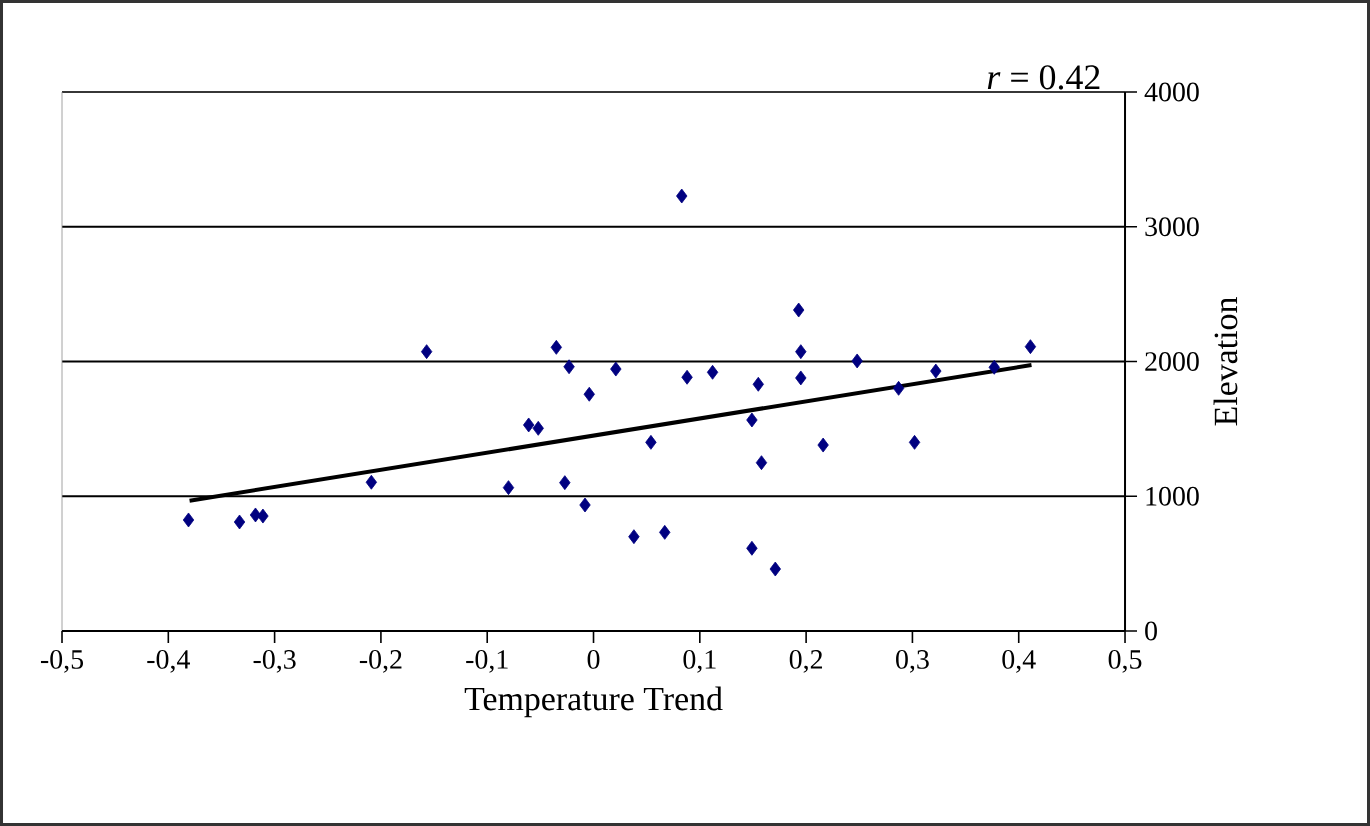  What do you see at coordinates (1125, 661) in the screenshot?
I see `x-tick-label: 0,5` at bounding box center [1125, 661].